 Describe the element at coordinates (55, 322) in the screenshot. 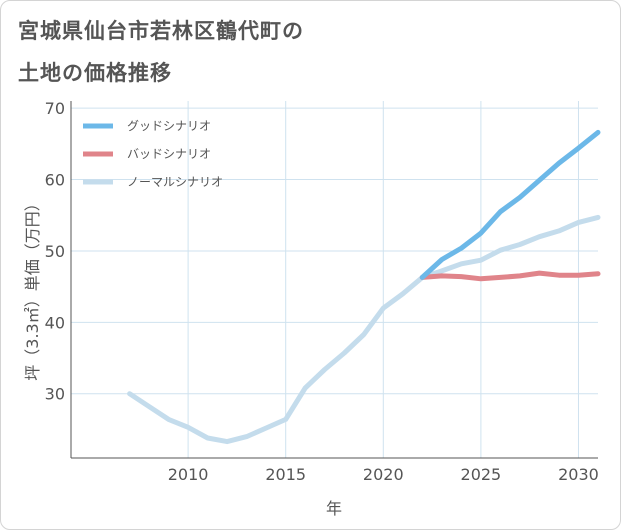

I see `y-tick-label: 40` at that location.